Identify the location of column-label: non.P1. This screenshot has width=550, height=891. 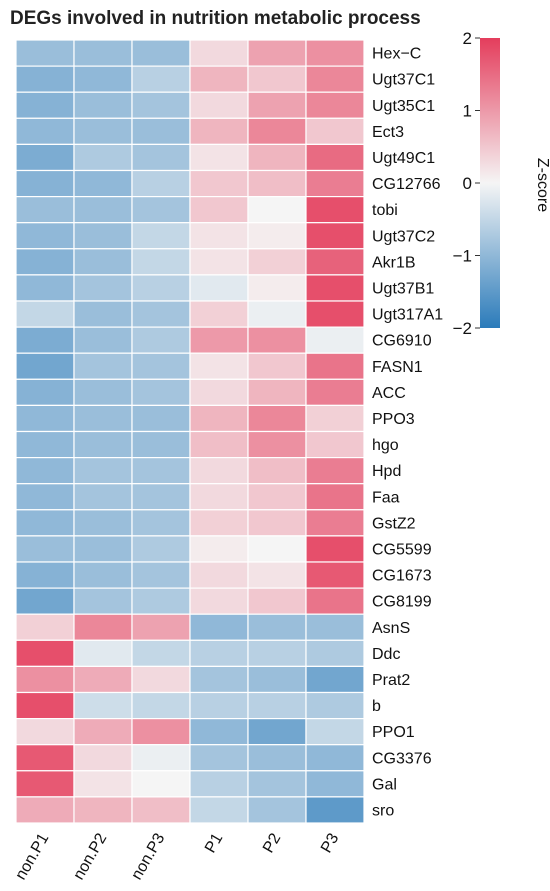
(32, 856).